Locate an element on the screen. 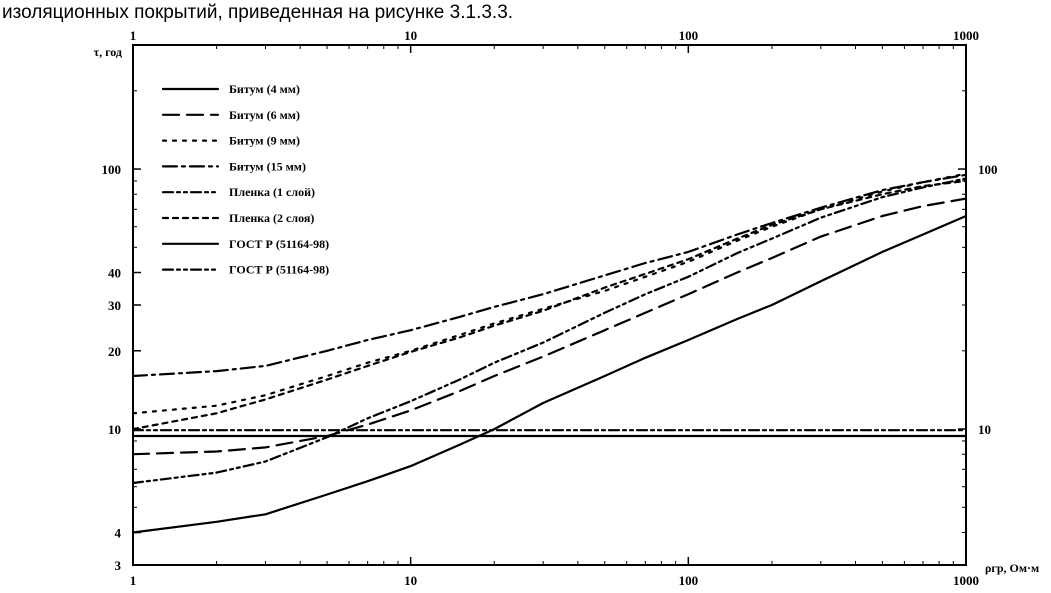  y-tick-label-left: 40 is located at coordinates (114, 273).